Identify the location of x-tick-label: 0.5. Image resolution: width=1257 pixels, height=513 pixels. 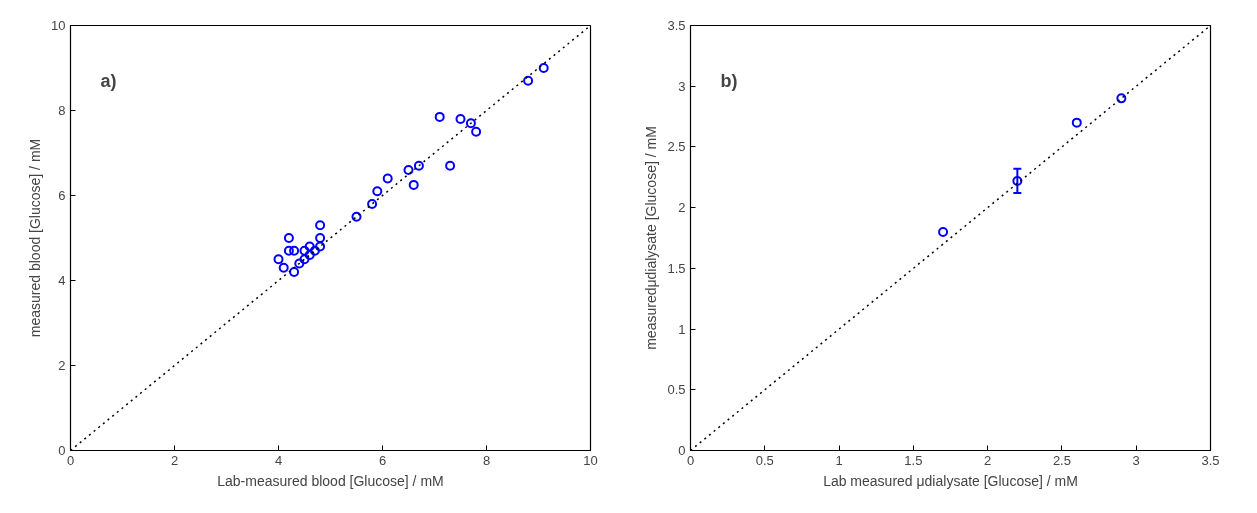
(764, 460).